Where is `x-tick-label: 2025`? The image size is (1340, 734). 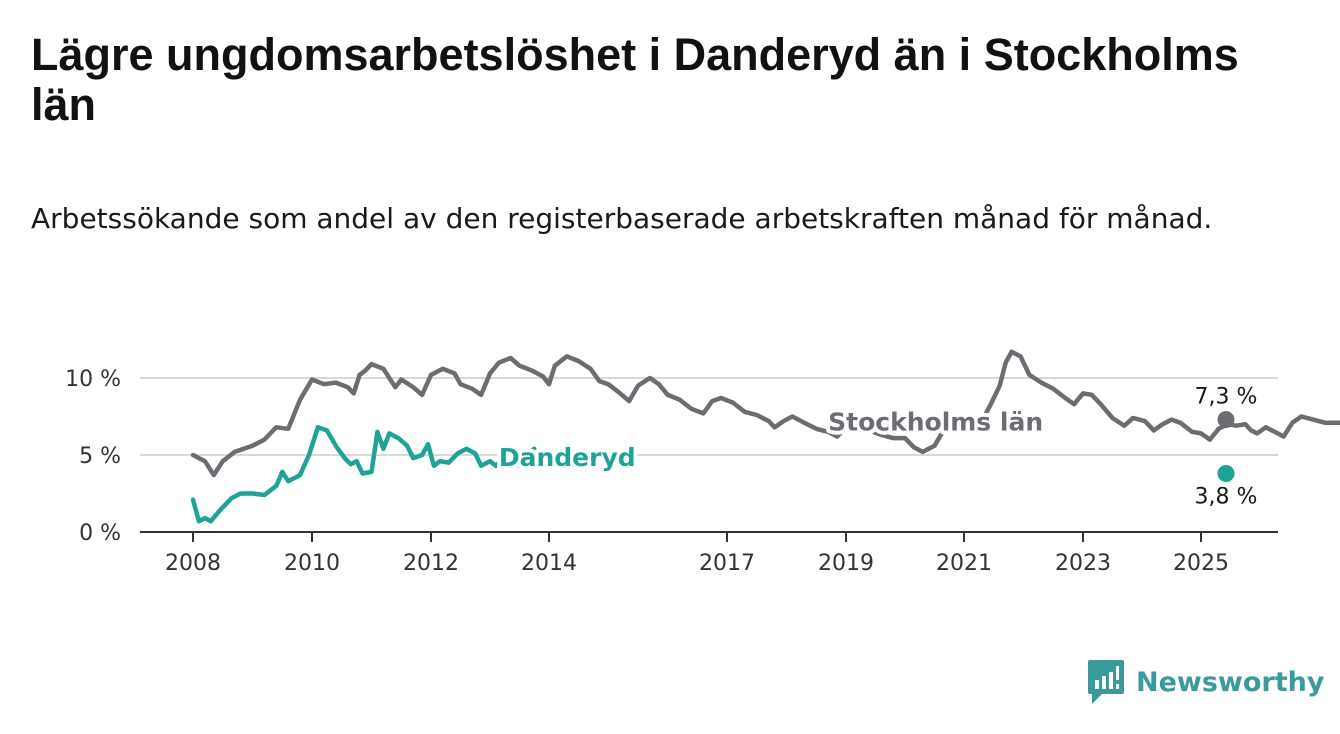
x-tick-label: 2025 is located at coordinates (1201, 563).